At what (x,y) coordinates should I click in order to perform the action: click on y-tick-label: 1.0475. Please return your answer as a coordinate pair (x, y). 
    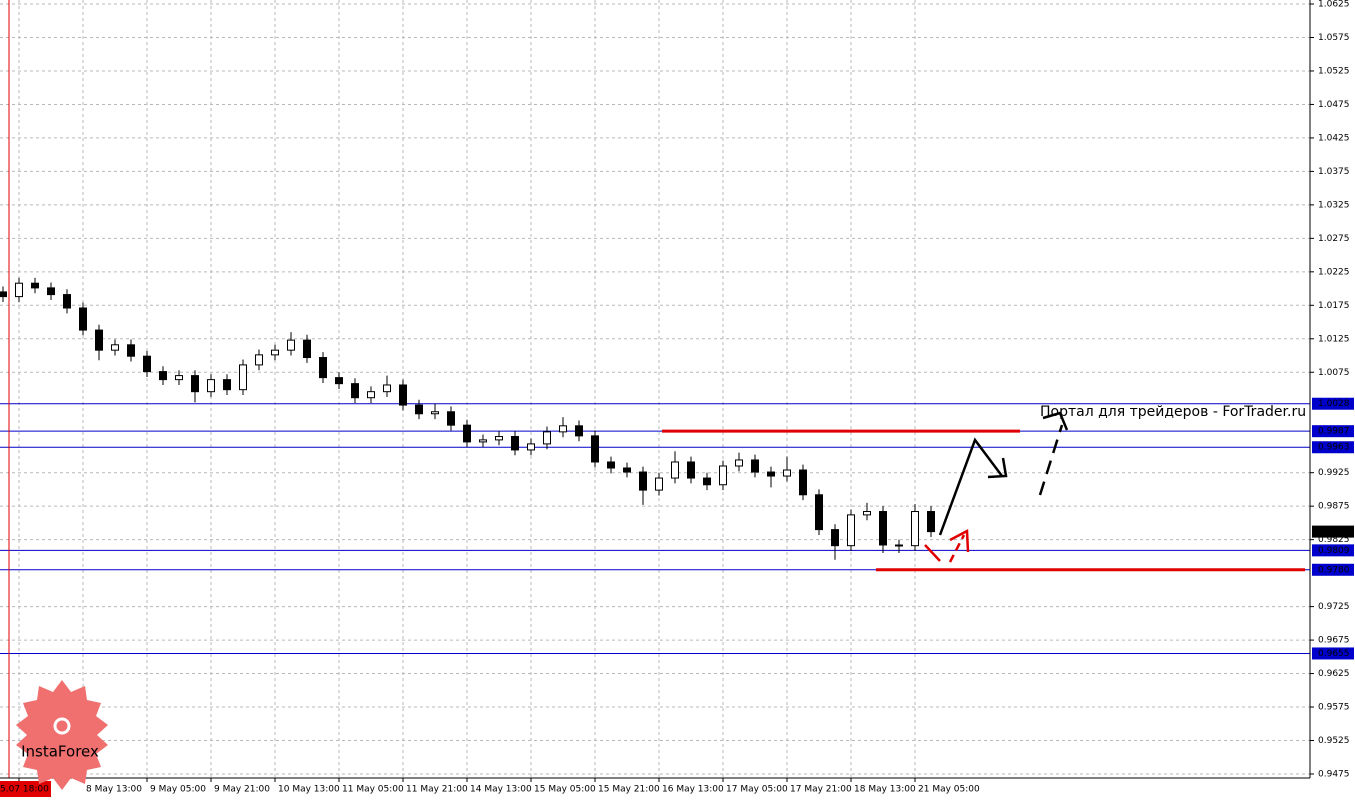
    Looking at the image, I should click on (1334, 105).